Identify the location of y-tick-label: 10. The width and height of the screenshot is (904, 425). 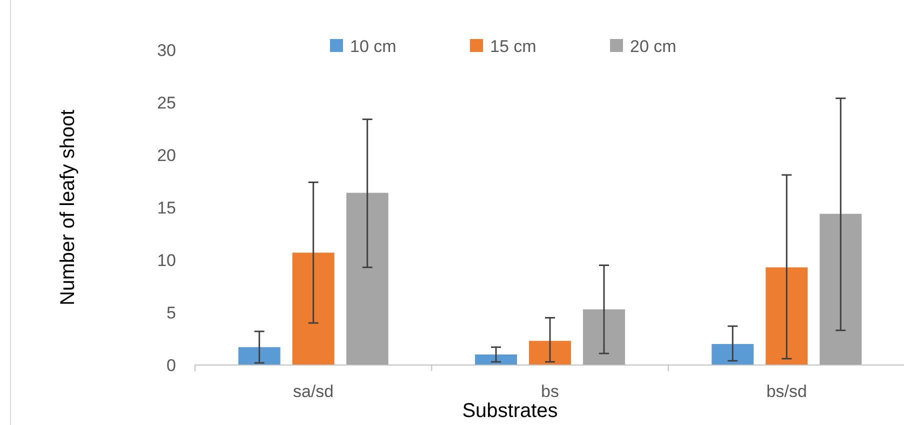
(166, 260).